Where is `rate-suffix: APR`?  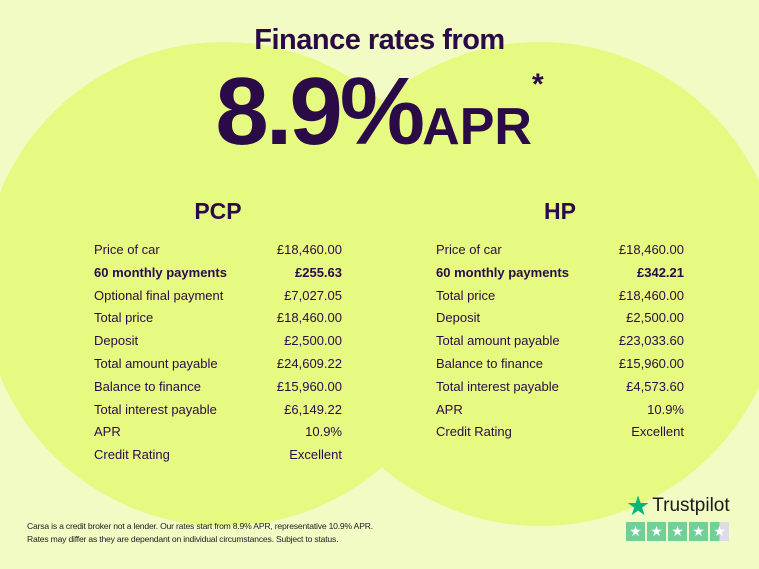 rate-suffix: APR is located at coordinates (477, 127).